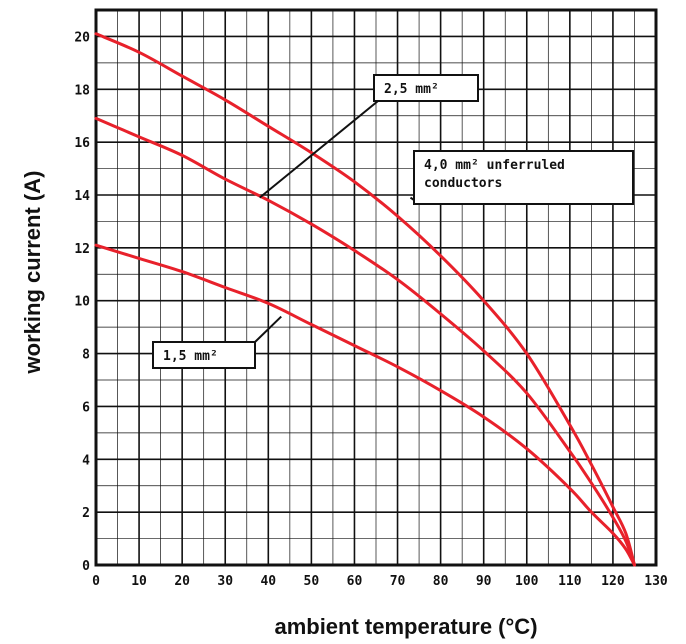 The image size is (686, 644). What do you see at coordinates (380, 581) in the screenshot?
I see `x-tick-labels: 0 10 20 30 40 50 60 70 80 90 100 110 120 130` at bounding box center [380, 581].